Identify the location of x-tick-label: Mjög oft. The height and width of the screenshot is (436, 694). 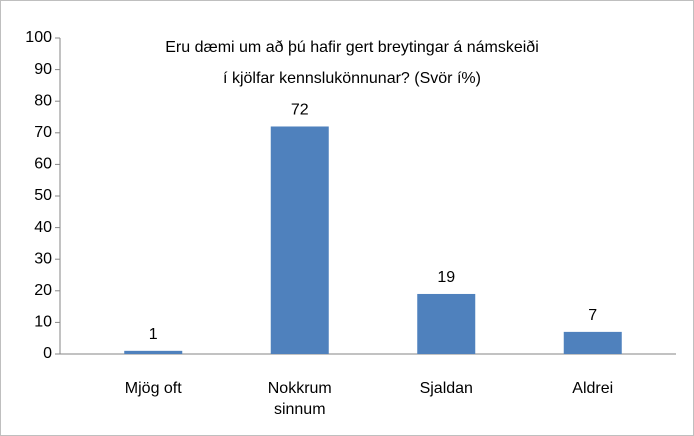
(153, 388).